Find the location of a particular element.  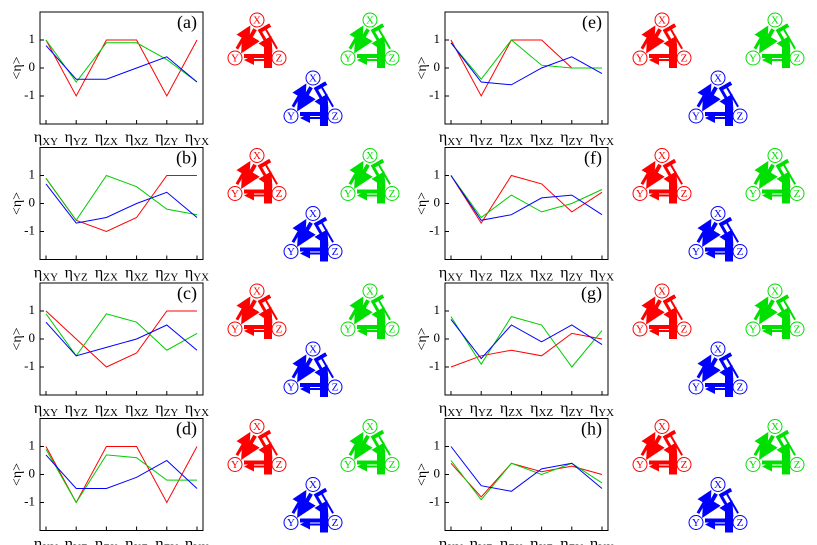

x-tick-label: ηXY is located at coordinates (46, 540).